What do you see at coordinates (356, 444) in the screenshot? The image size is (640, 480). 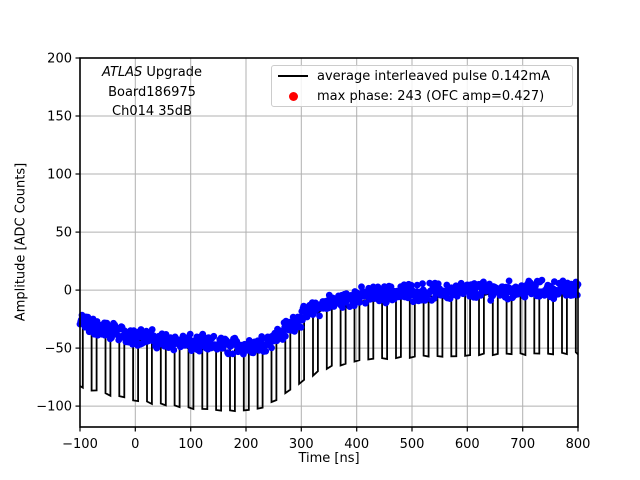 I see `x-tick-label: 400` at bounding box center [356, 444].